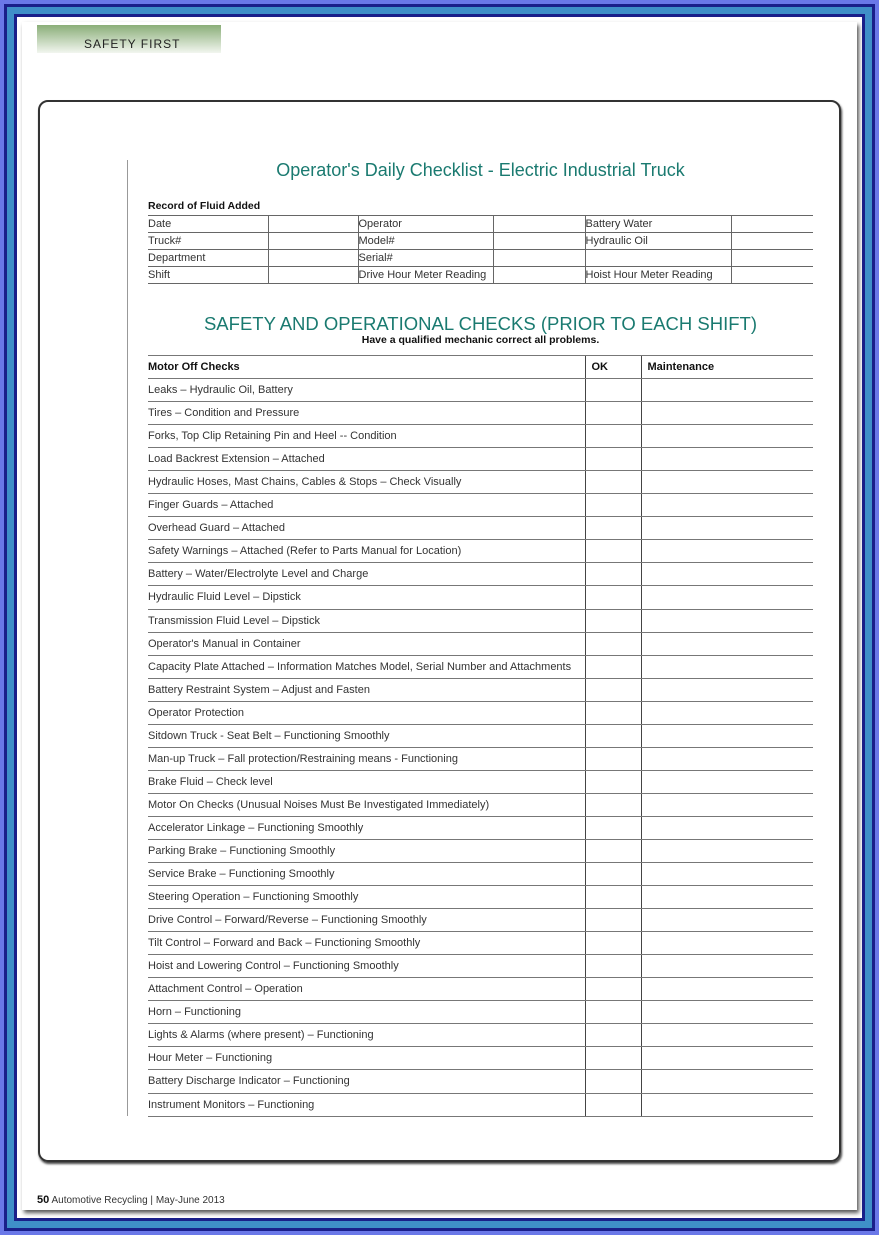 The height and width of the screenshot is (1235, 879). What do you see at coordinates (190, 1200) in the screenshot?
I see `issue: May-June 2013` at bounding box center [190, 1200].